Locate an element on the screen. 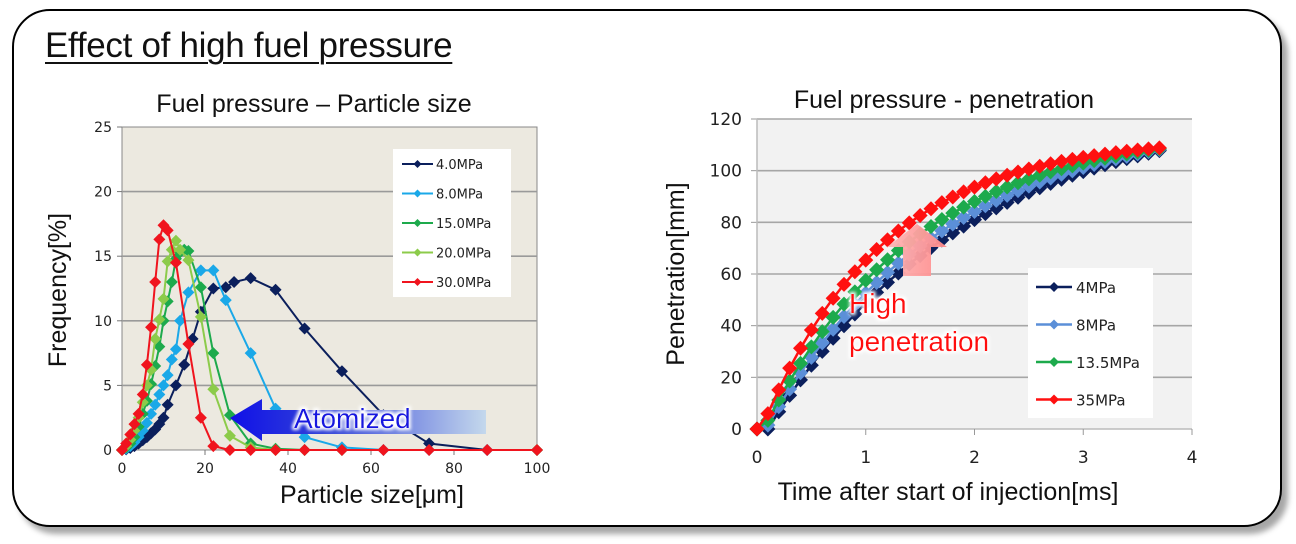 This screenshot has width=1296, height=544. series-30.0MPa is located at coordinates (329, 337).